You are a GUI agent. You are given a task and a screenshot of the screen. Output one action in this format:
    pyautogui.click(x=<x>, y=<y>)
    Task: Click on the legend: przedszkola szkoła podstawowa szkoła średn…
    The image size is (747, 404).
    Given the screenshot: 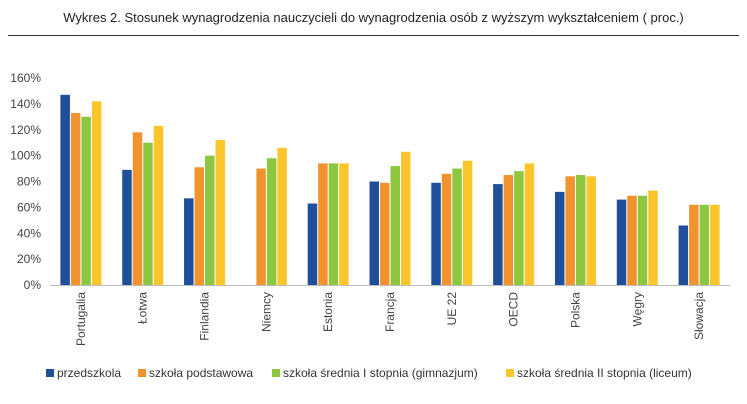 What is the action you would take?
    pyautogui.click(x=369, y=373)
    